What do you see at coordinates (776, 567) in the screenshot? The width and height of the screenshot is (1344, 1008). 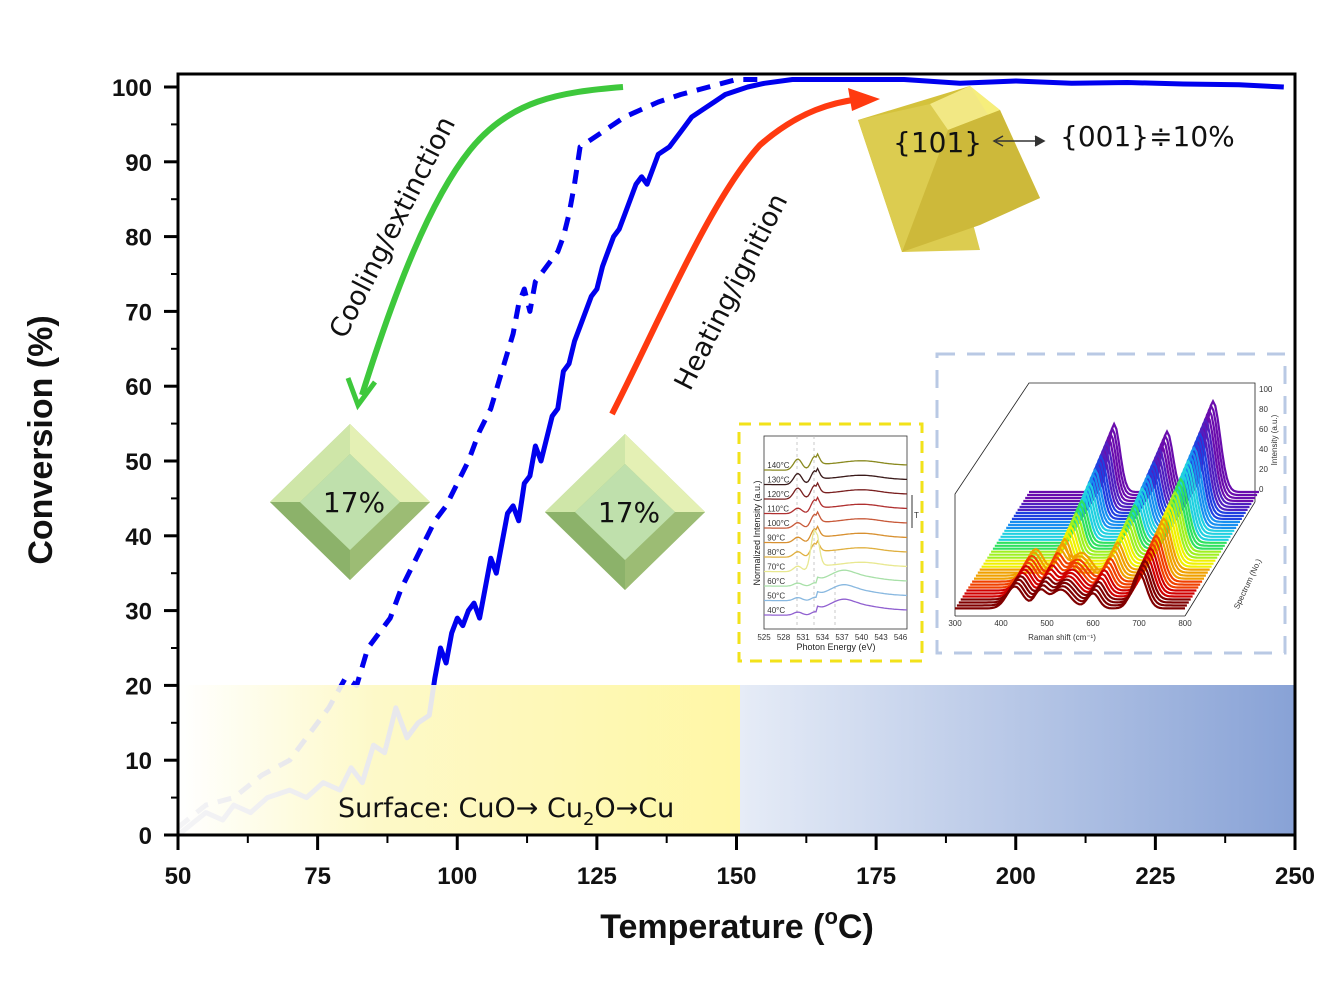 I see `xps-temp-label: 70°C` at bounding box center [776, 567].